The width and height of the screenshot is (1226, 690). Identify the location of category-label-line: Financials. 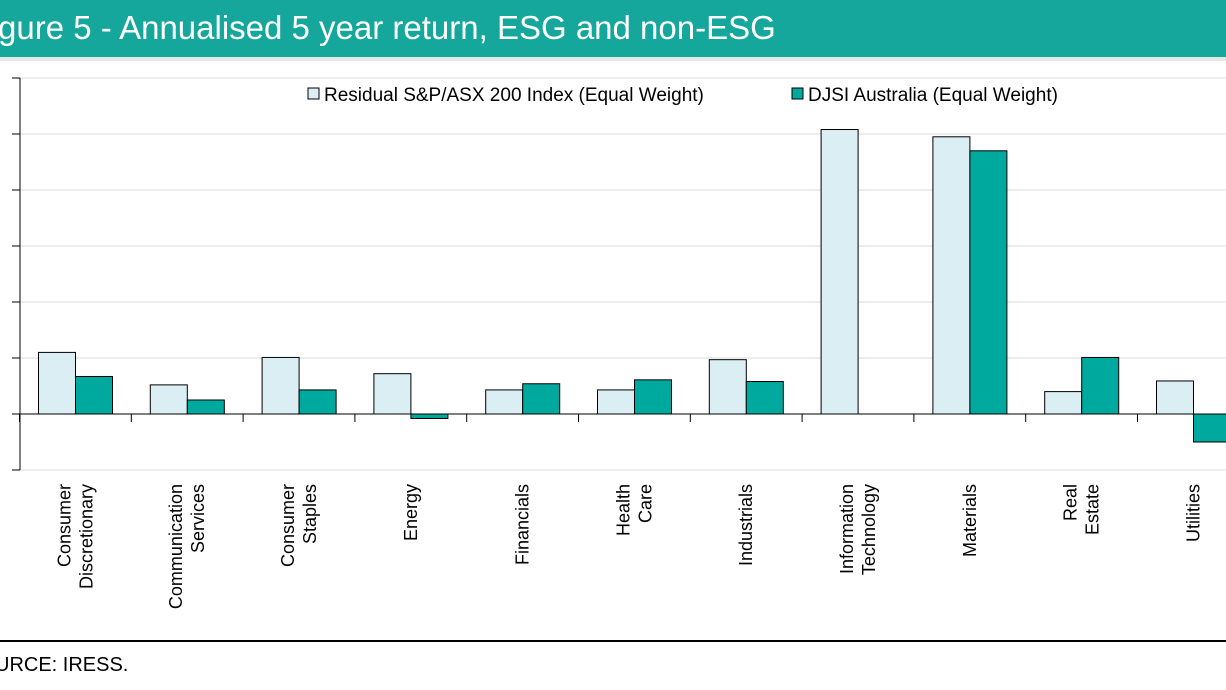
(523, 524).